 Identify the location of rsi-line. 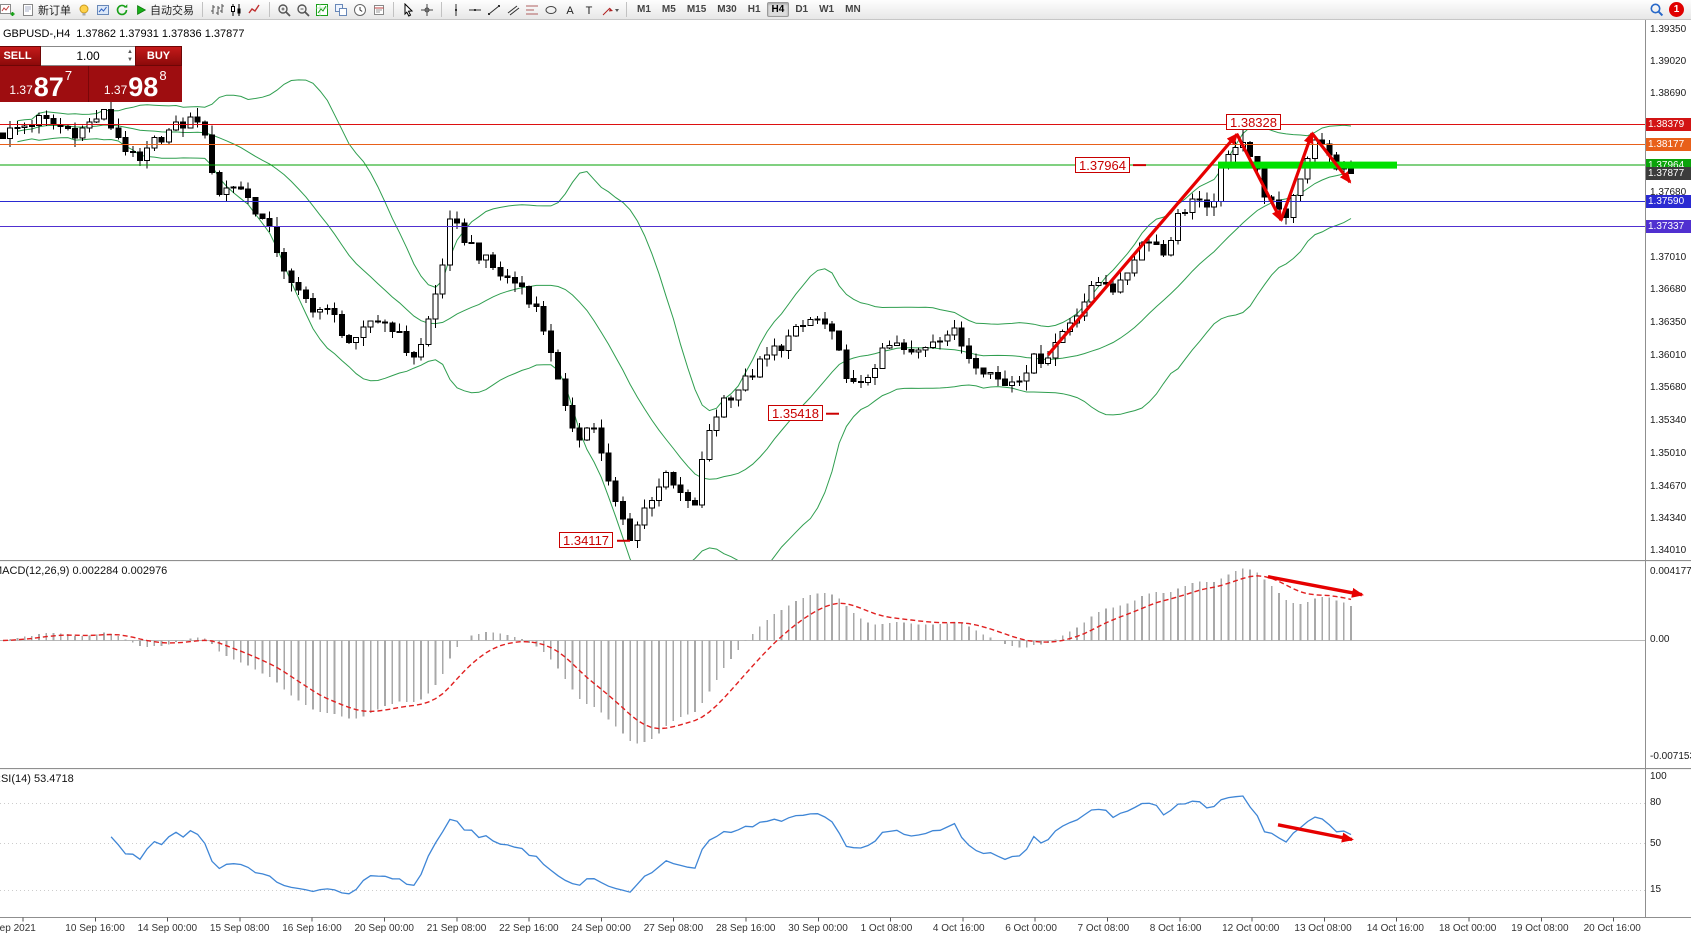
(731, 845).